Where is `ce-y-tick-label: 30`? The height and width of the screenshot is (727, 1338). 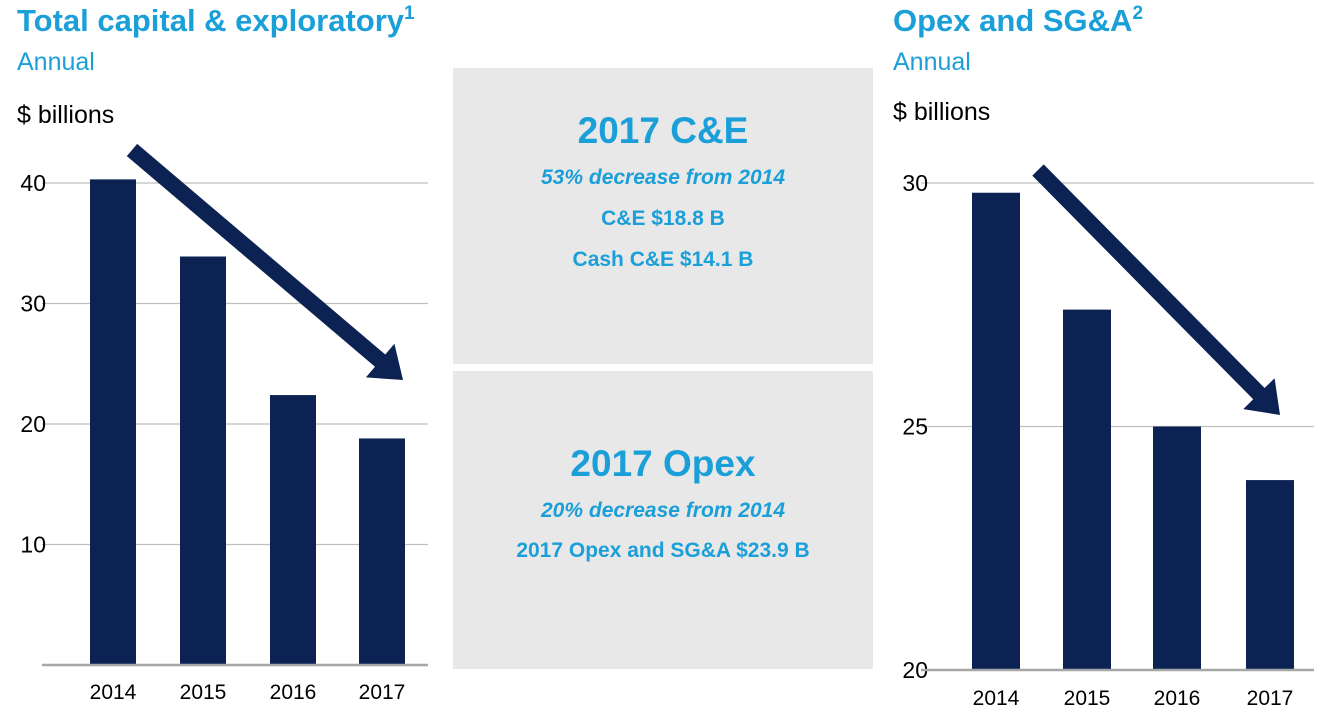 ce-y-tick-label: 30 is located at coordinates (33, 304).